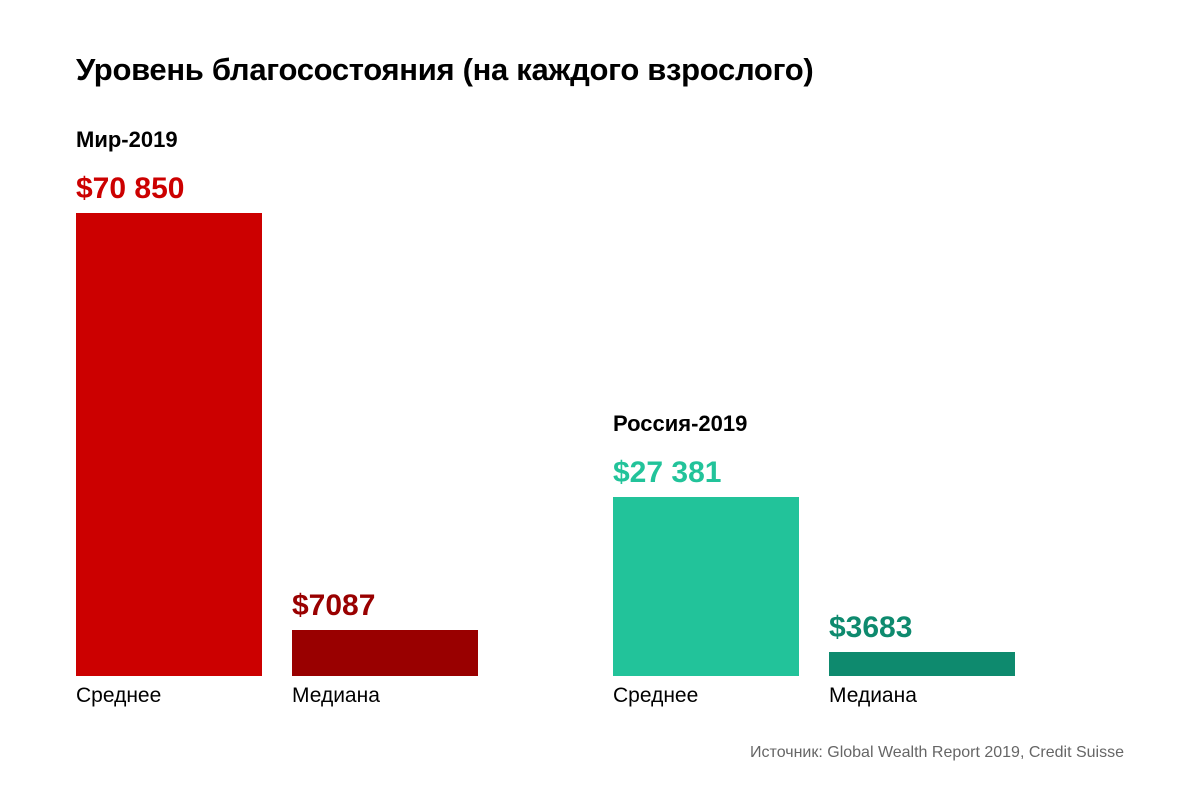 The height and width of the screenshot is (800, 1200). What do you see at coordinates (667, 473) in the screenshot?
I see `value-label: $27 381` at bounding box center [667, 473].